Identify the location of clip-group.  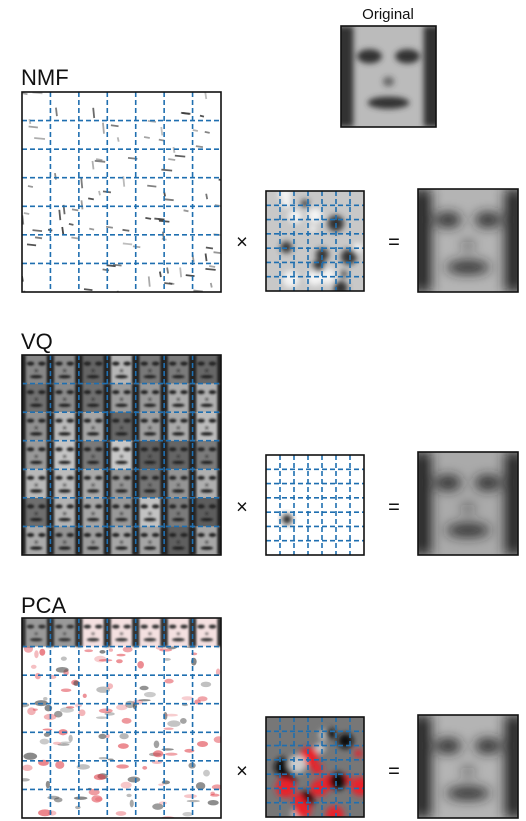
(468, 766).